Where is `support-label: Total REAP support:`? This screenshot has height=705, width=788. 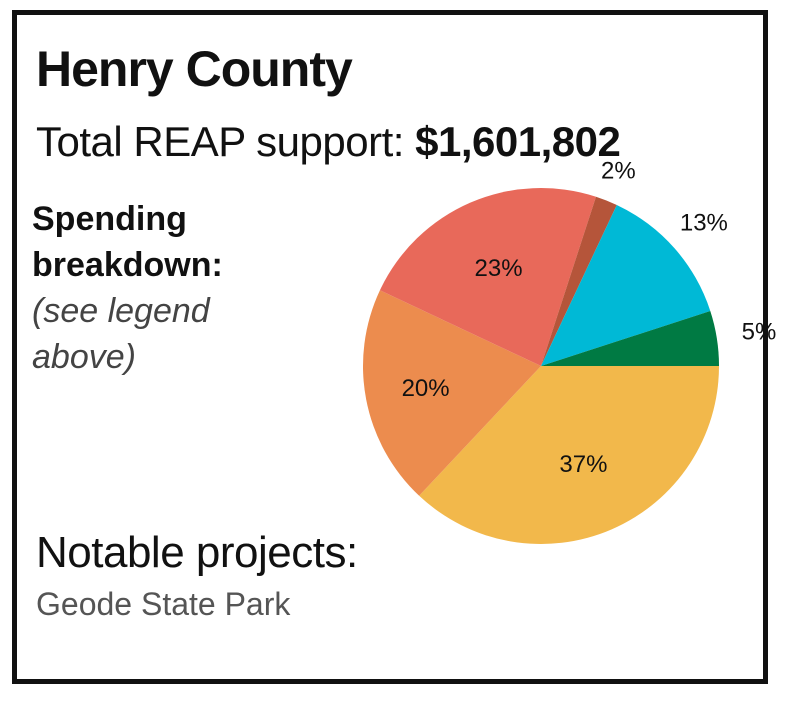 support-label: Total REAP support: is located at coordinates (220, 141).